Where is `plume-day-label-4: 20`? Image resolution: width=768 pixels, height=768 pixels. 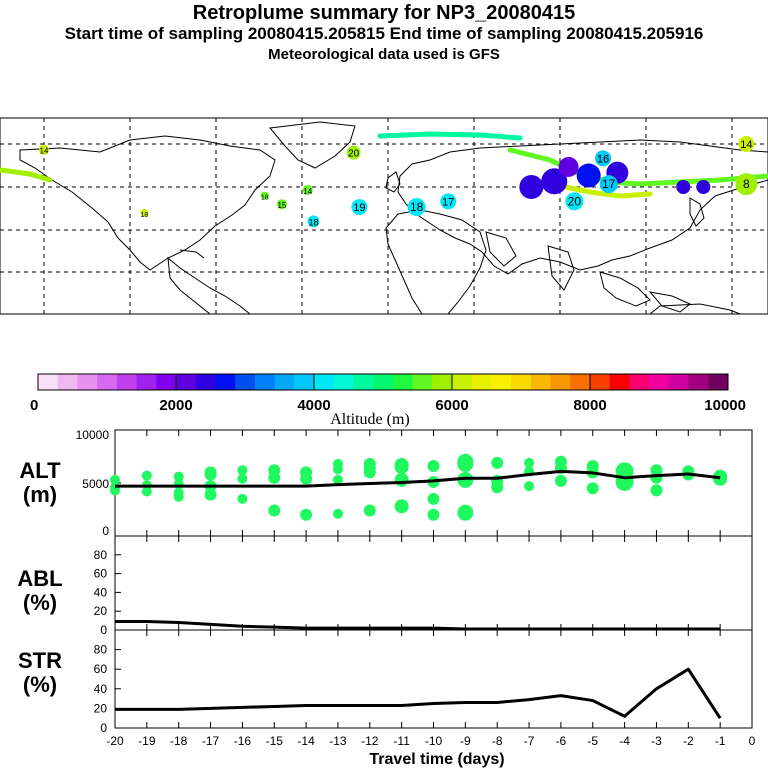
plume-day-label-4: 20 is located at coordinates (354, 154).